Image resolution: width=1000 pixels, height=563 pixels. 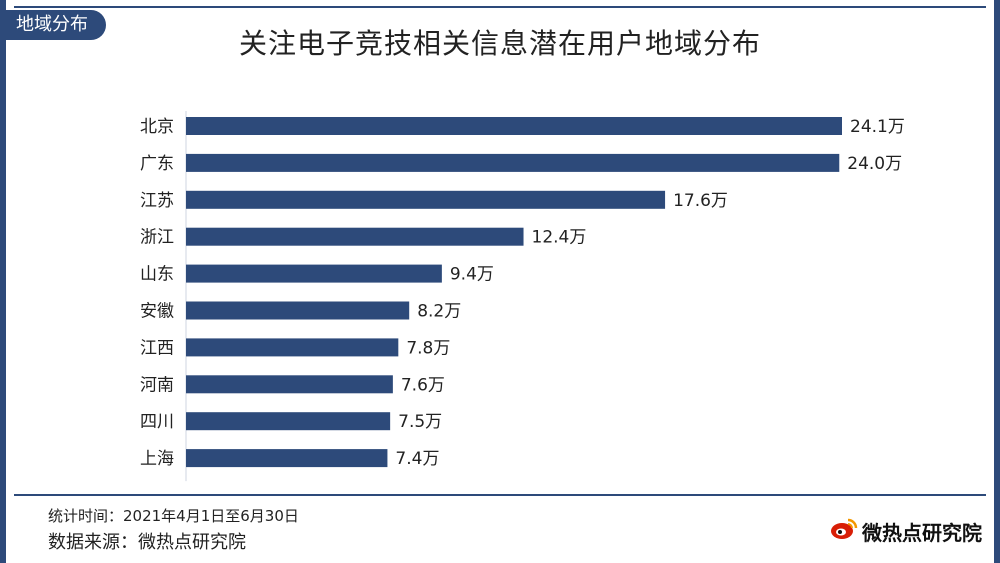 What do you see at coordinates (877, 127) in the screenshot?
I see `value-label: 24.1万` at bounding box center [877, 127].